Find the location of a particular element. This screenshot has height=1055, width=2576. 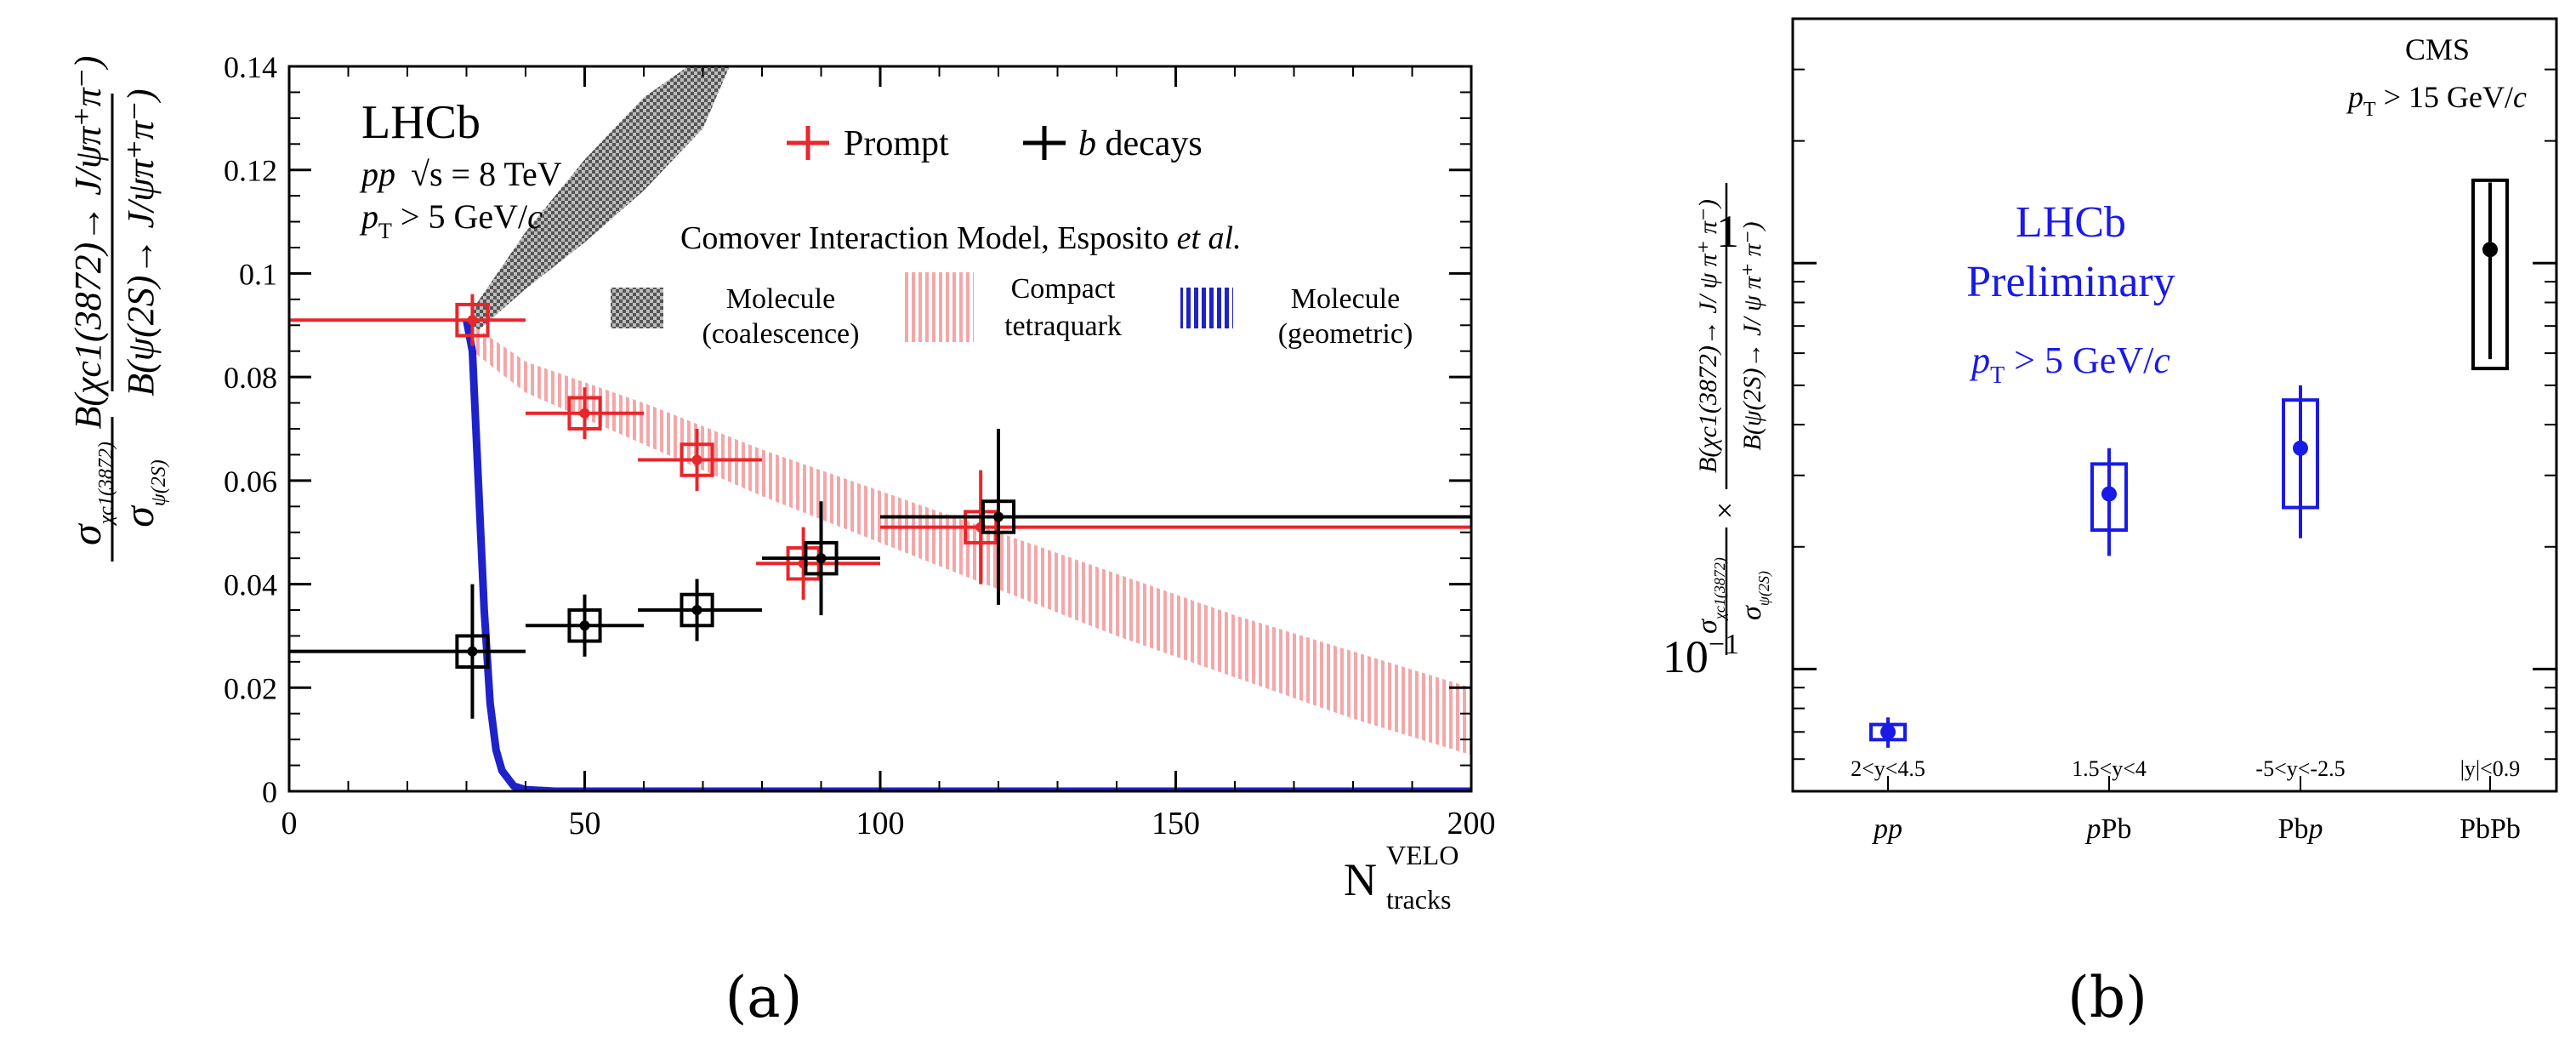

y-tick-label: 0.02 is located at coordinates (250, 688).